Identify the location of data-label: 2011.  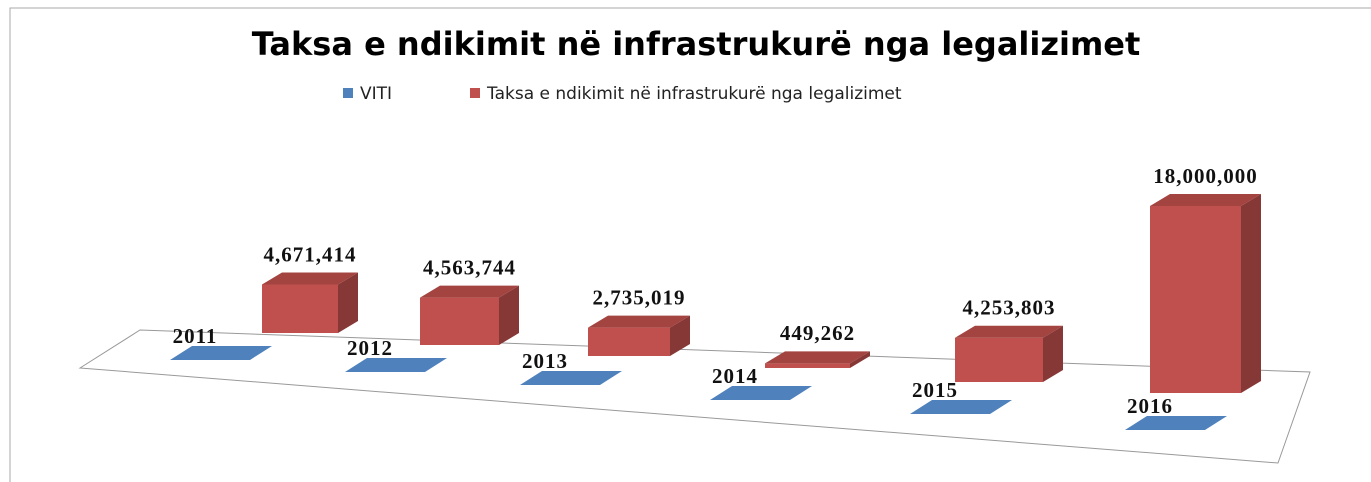
(195, 336).